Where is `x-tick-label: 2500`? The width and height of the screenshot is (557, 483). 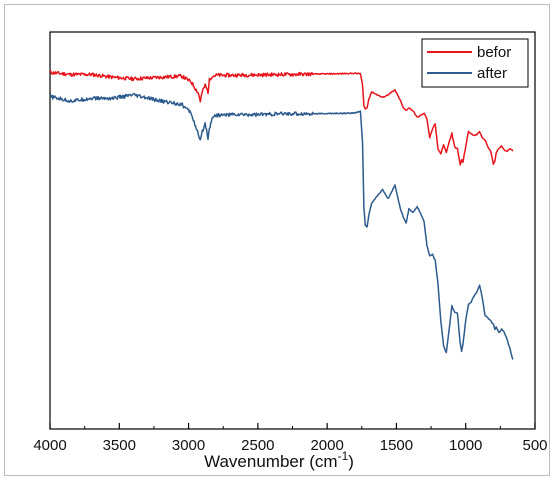 x-tick-label: 2500 is located at coordinates (257, 445).